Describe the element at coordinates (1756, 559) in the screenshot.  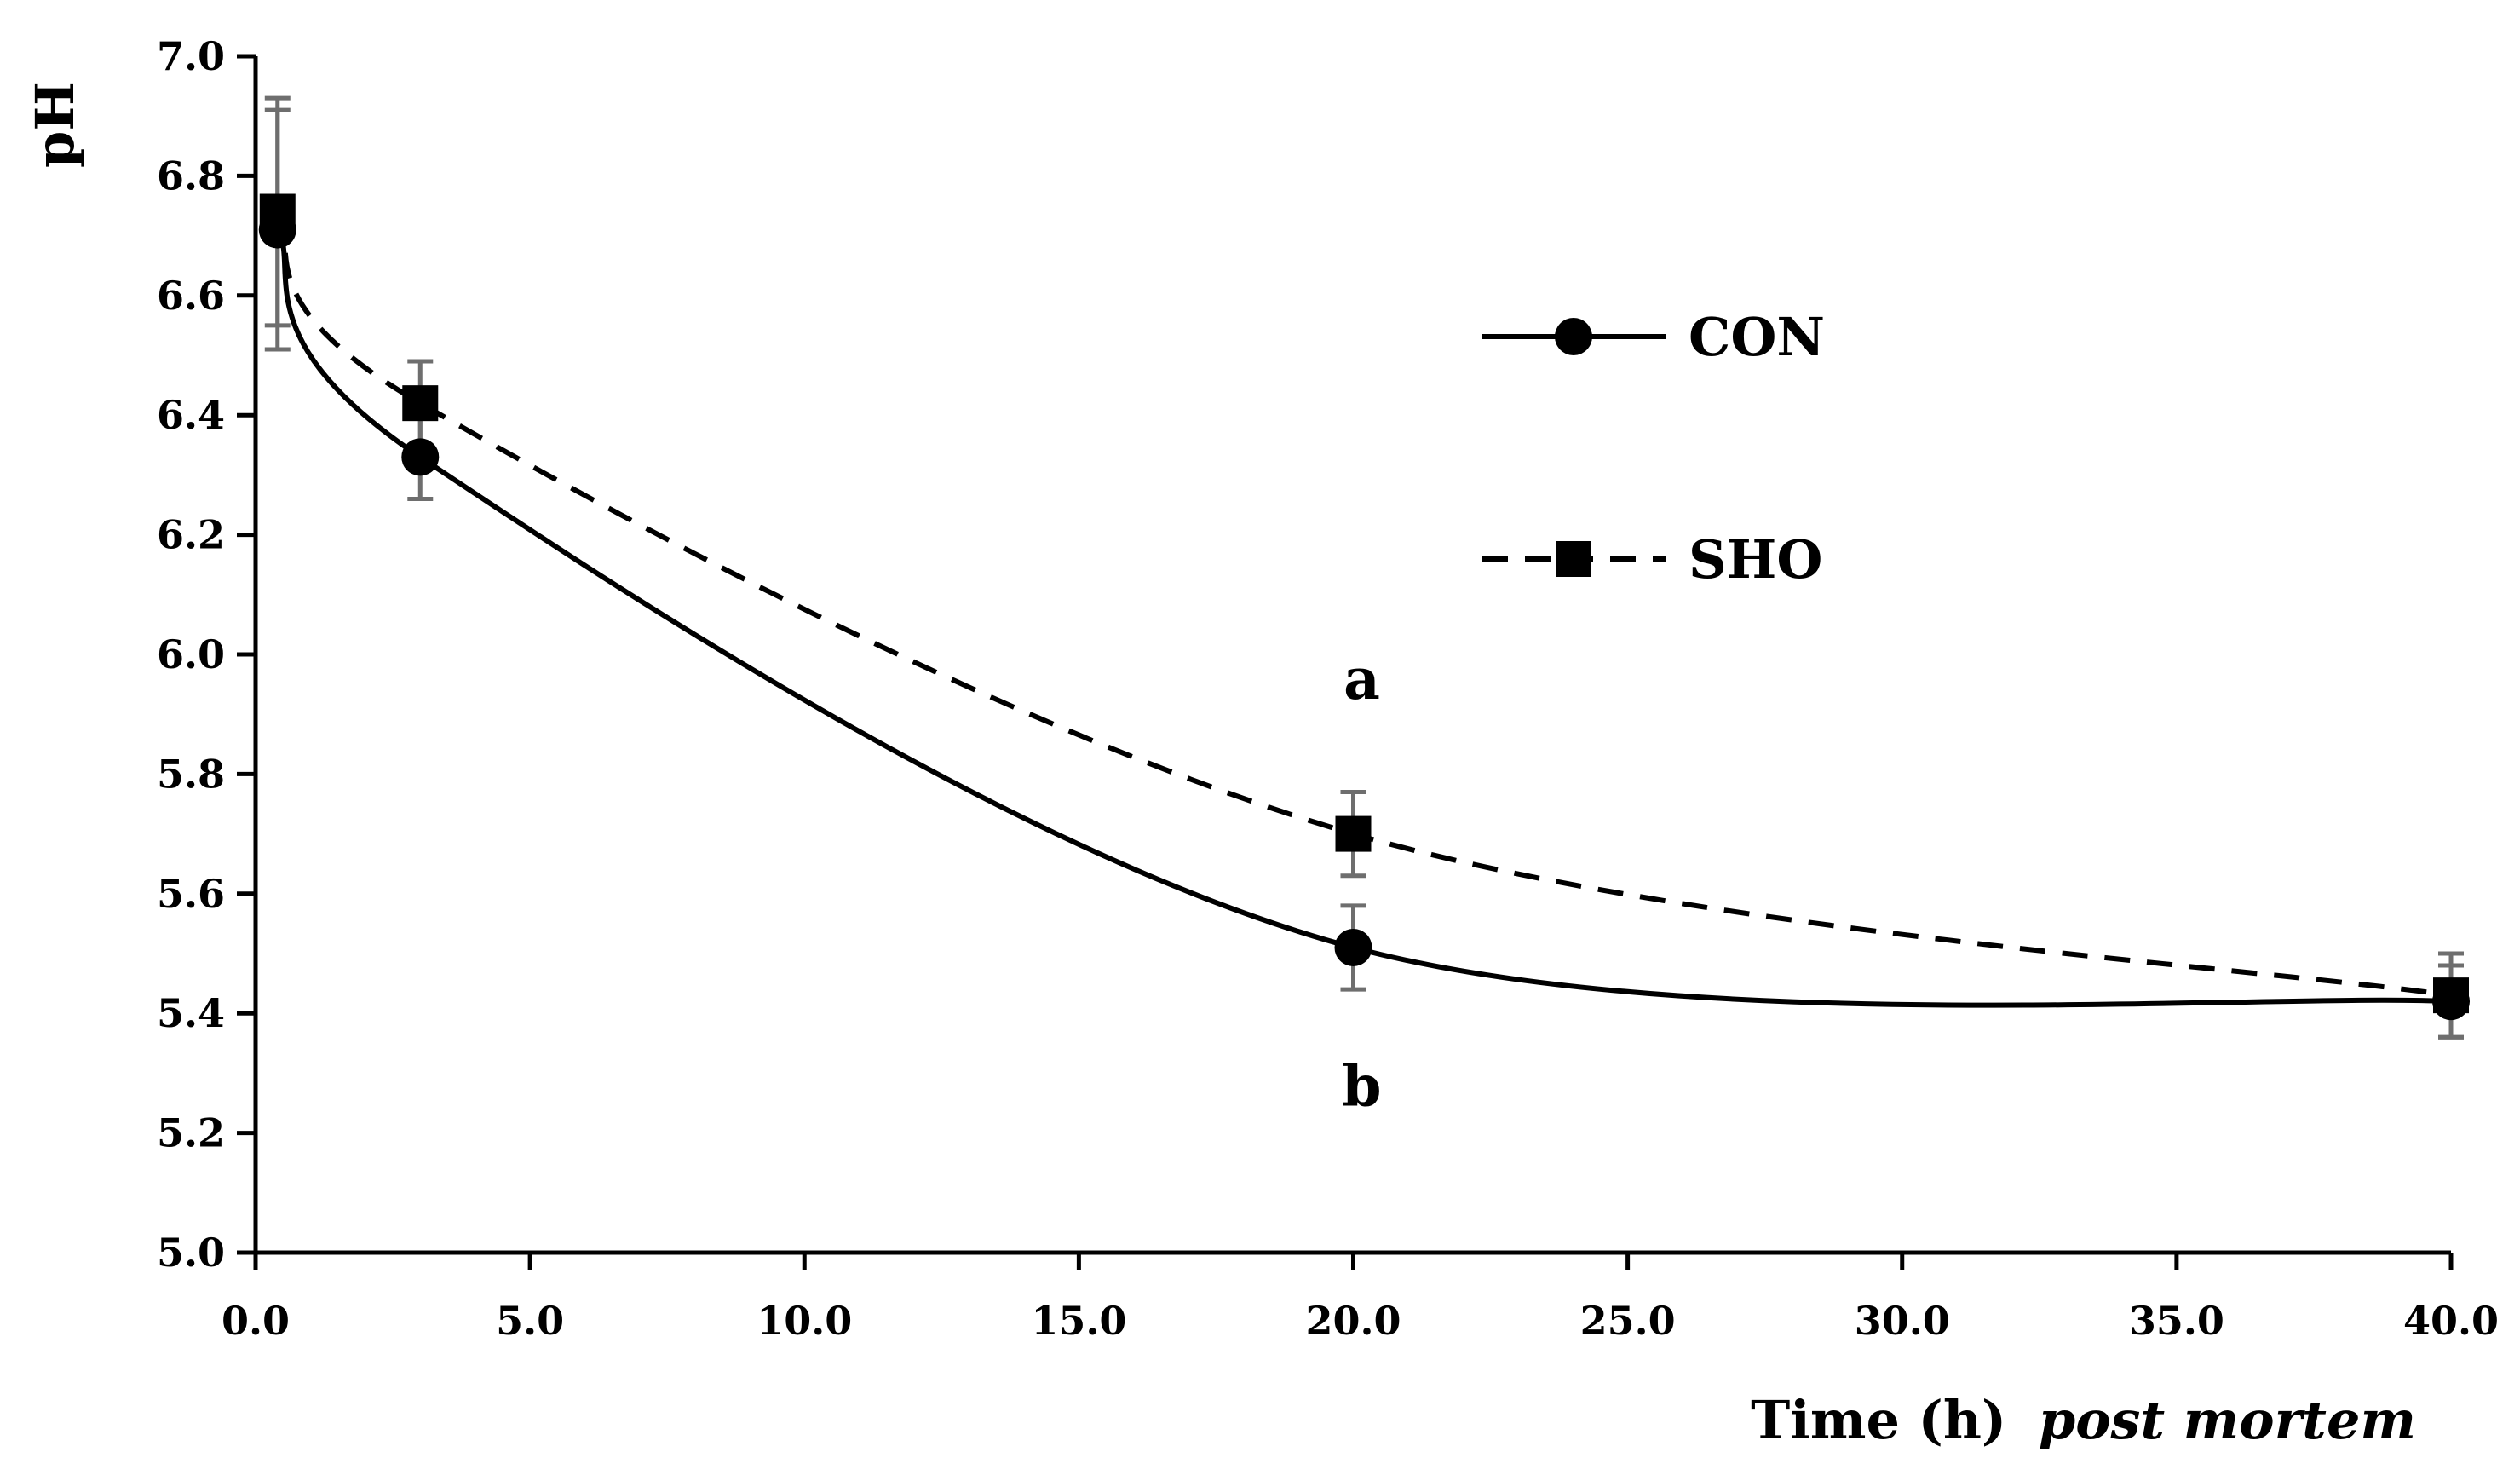
I see `legend-label-sho: SHO` at that location.